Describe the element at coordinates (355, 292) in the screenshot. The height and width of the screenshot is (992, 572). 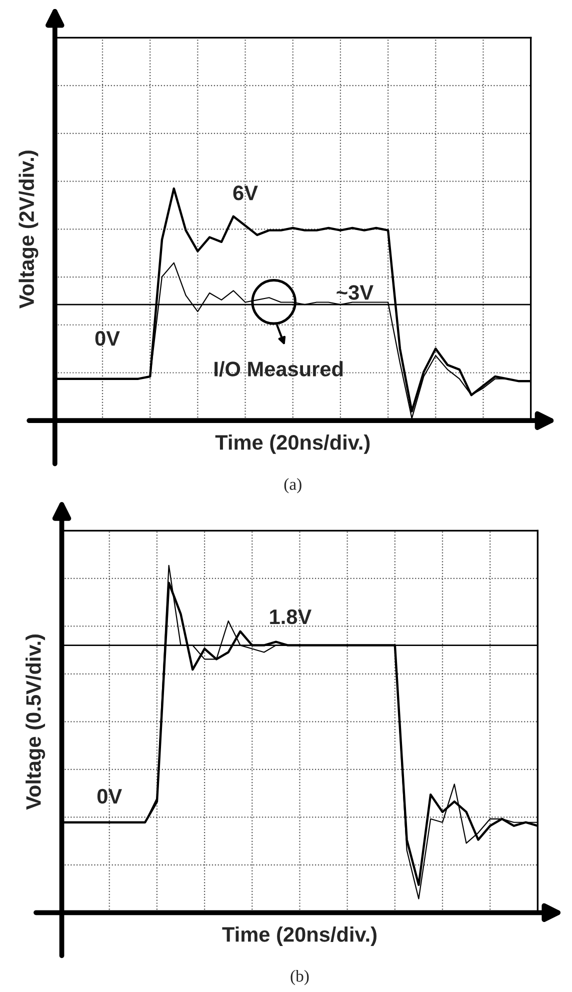
I see `annotation: ~3V` at that location.